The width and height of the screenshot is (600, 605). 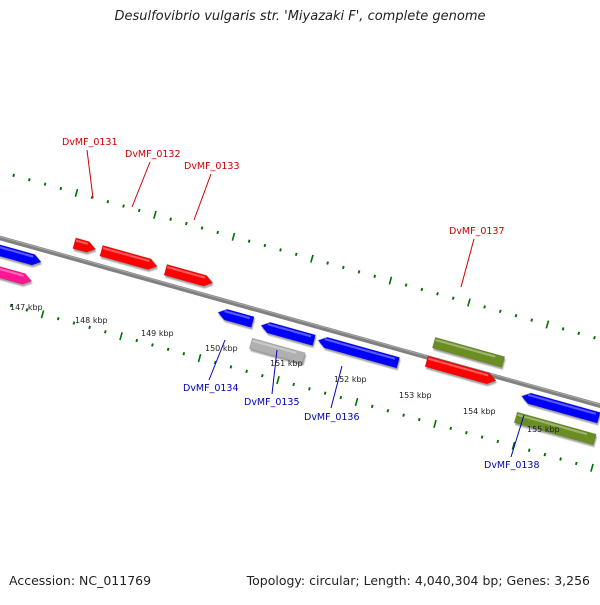 What do you see at coordinates (90, 142) in the screenshot?
I see `gene-label-dvmf-0131: DvMF_0131` at bounding box center [90, 142].